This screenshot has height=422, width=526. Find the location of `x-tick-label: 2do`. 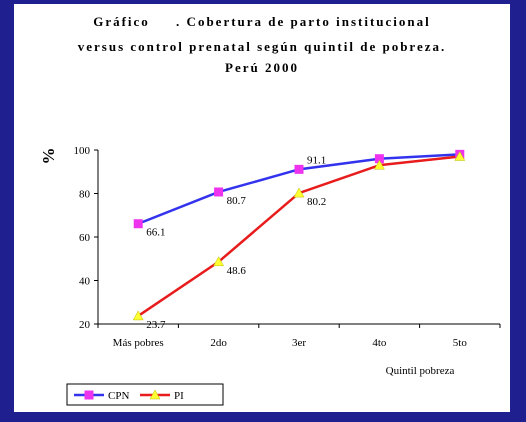

x-tick-label: 2do is located at coordinates (218, 343).